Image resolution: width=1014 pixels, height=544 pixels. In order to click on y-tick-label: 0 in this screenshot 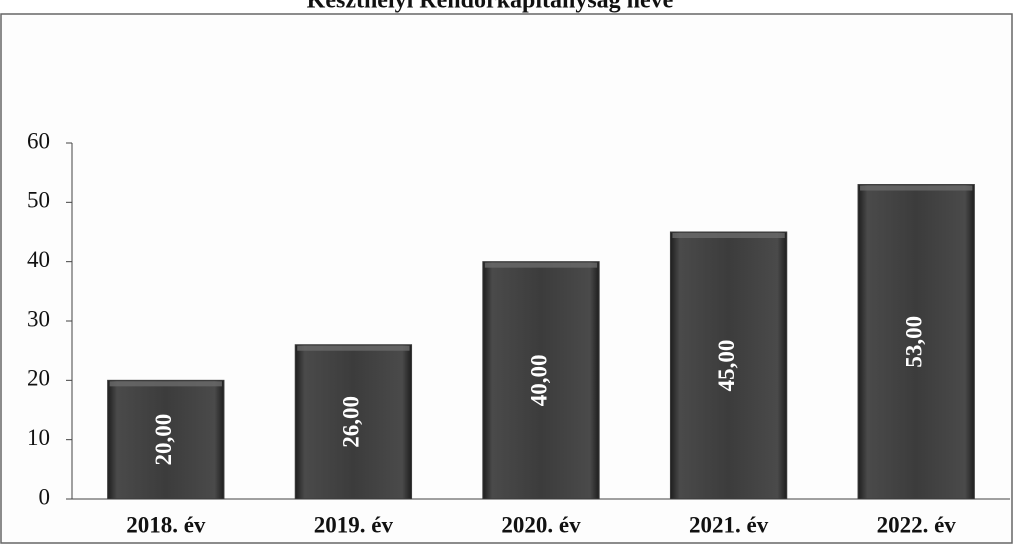, I will do `click(45, 496)`.